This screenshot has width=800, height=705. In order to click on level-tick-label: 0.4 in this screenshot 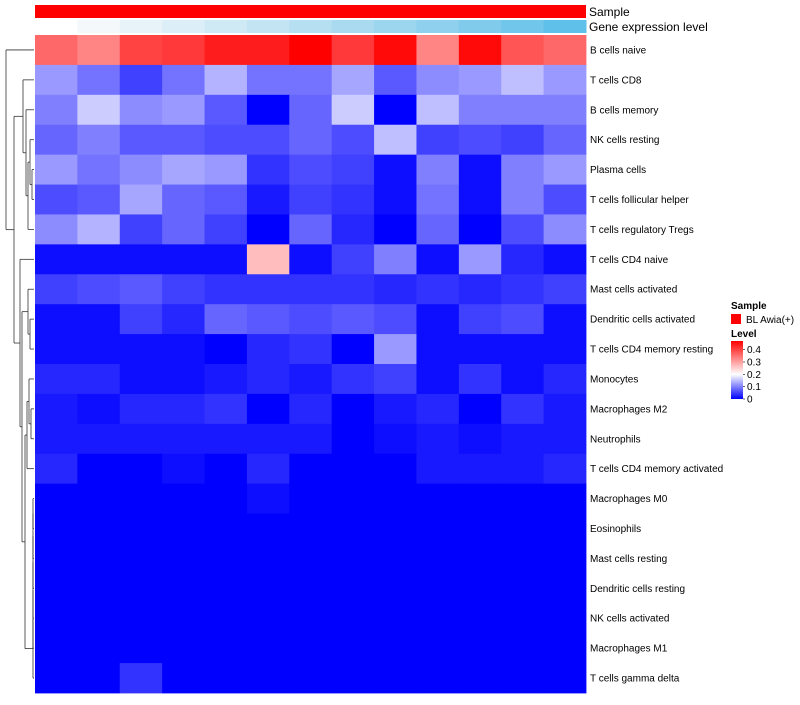, I will do `click(754, 350)`.